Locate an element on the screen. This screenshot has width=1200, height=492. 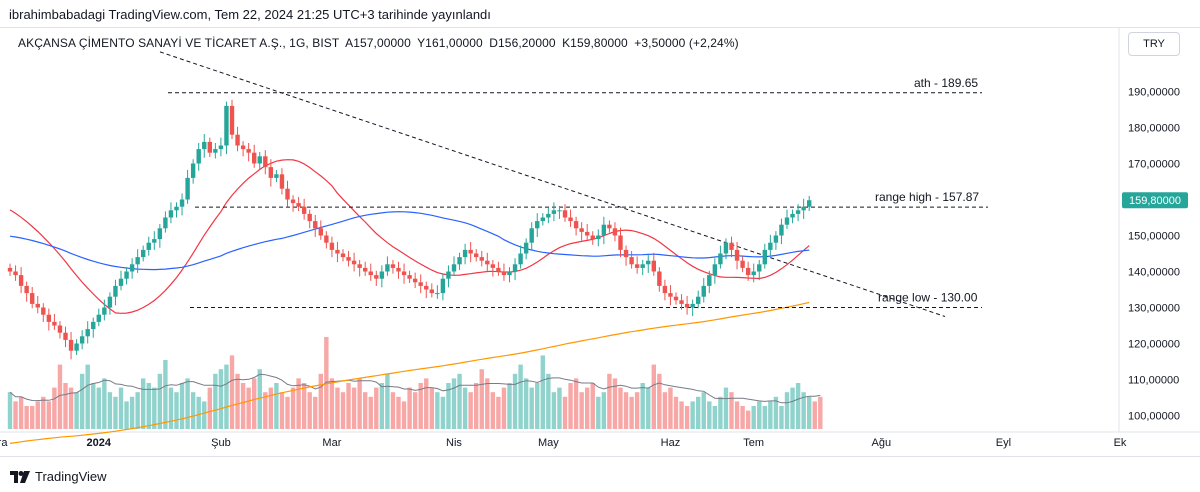
tradingview-logo: TradingView is located at coordinates (58, 476).